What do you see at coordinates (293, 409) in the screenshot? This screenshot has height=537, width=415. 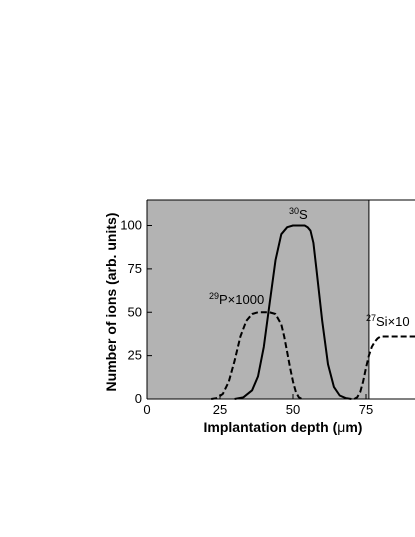 I see `x-tick-label: 50` at bounding box center [293, 409].